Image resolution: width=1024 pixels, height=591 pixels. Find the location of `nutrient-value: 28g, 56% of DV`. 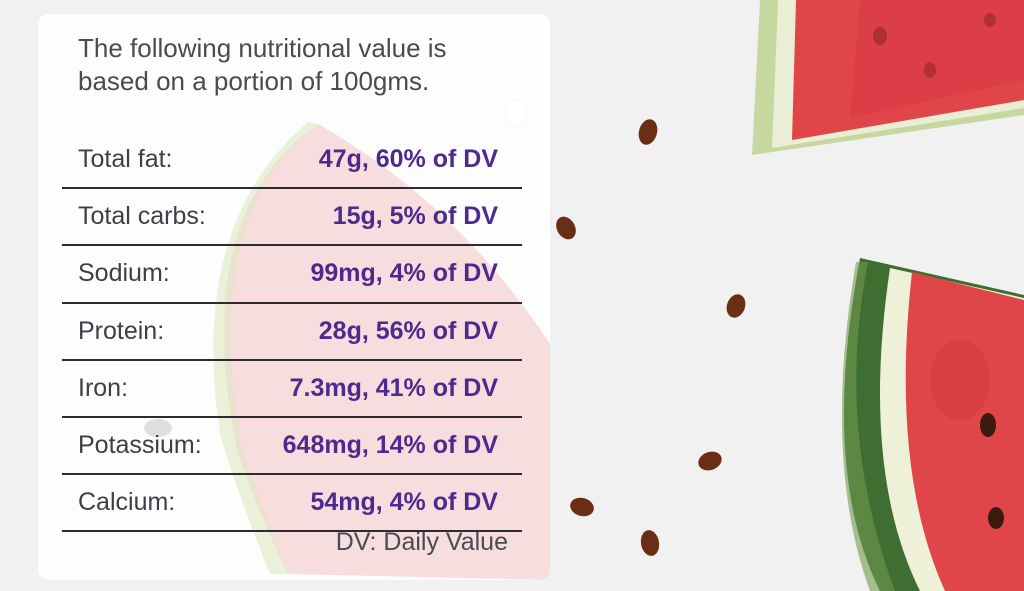

nutrient-value: 28g, 56% of DV is located at coordinates (408, 330).